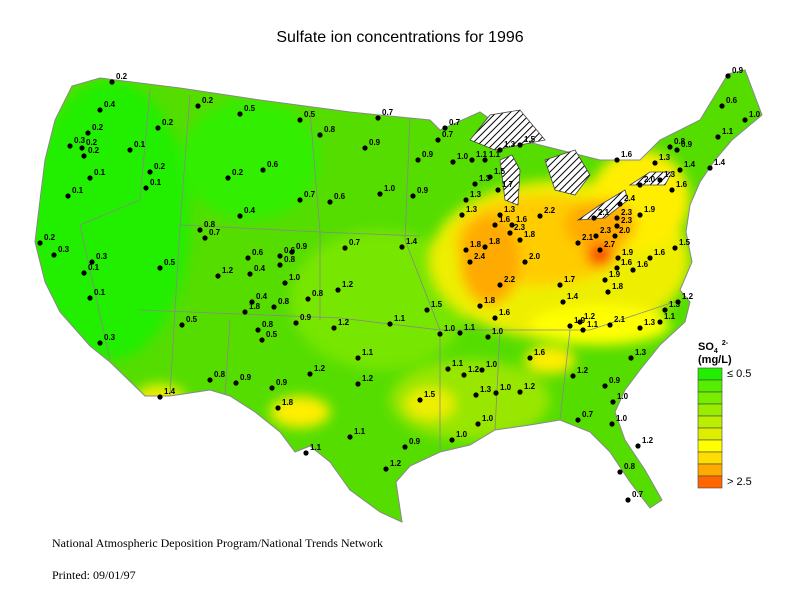 This screenshot has height=600, width=800. What do you see at coordinates (550, 210) in the screenshot?
I see `station-value: 2.2` at bounding box center [550, 210].